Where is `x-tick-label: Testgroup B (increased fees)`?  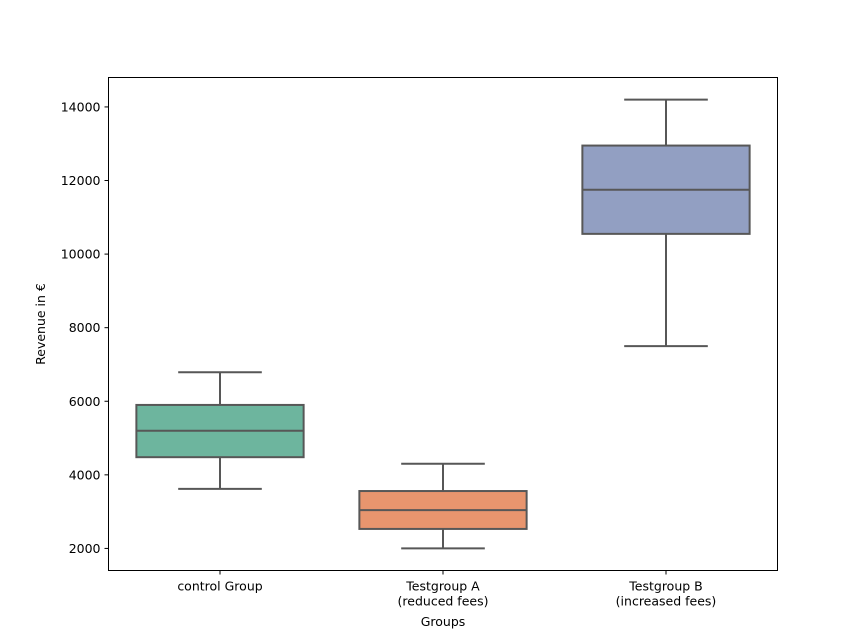 x-tick-label: Testgroup B (increased fees) is located at coordinates (666, 594).